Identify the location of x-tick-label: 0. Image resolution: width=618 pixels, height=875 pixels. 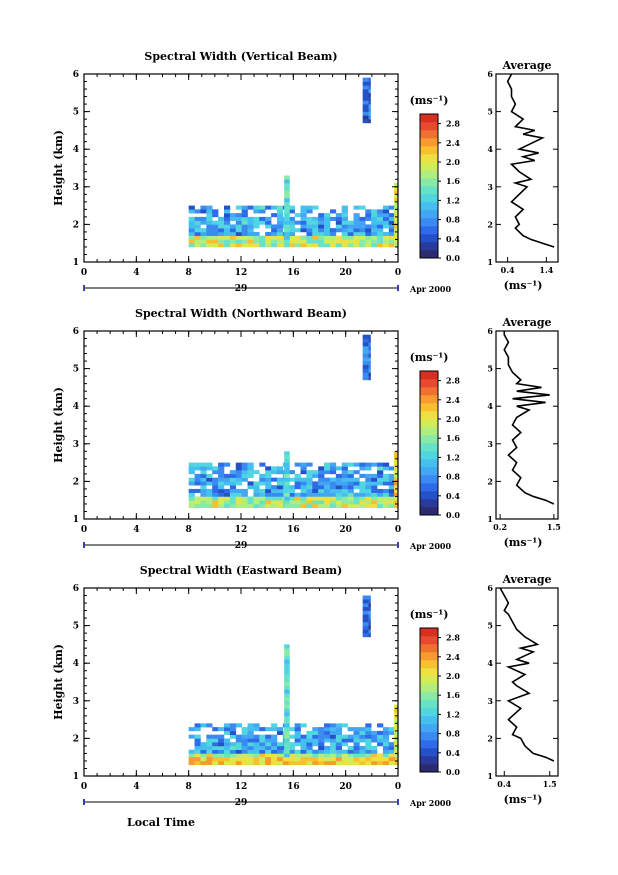
(398, 787).